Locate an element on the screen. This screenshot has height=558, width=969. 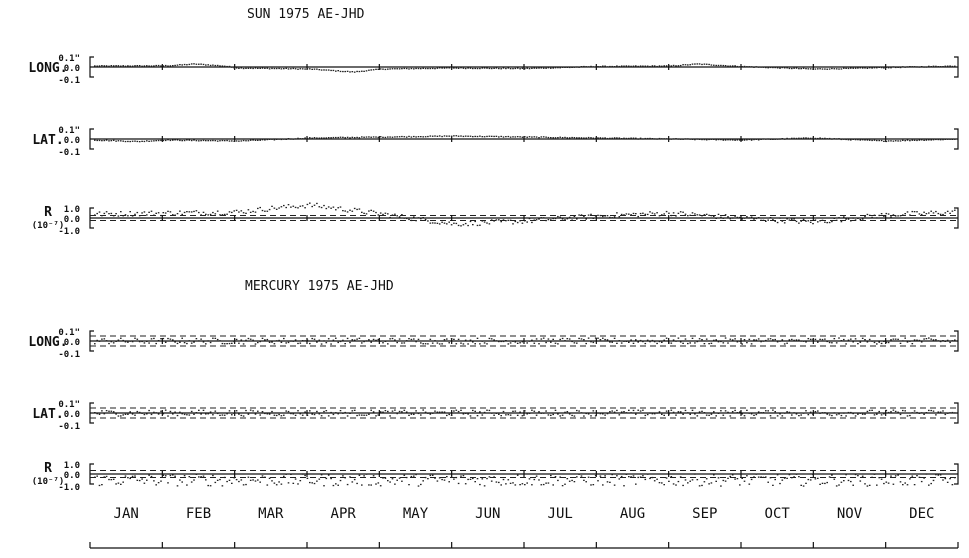
month-label: MAY is located at coordinates (416, 514).